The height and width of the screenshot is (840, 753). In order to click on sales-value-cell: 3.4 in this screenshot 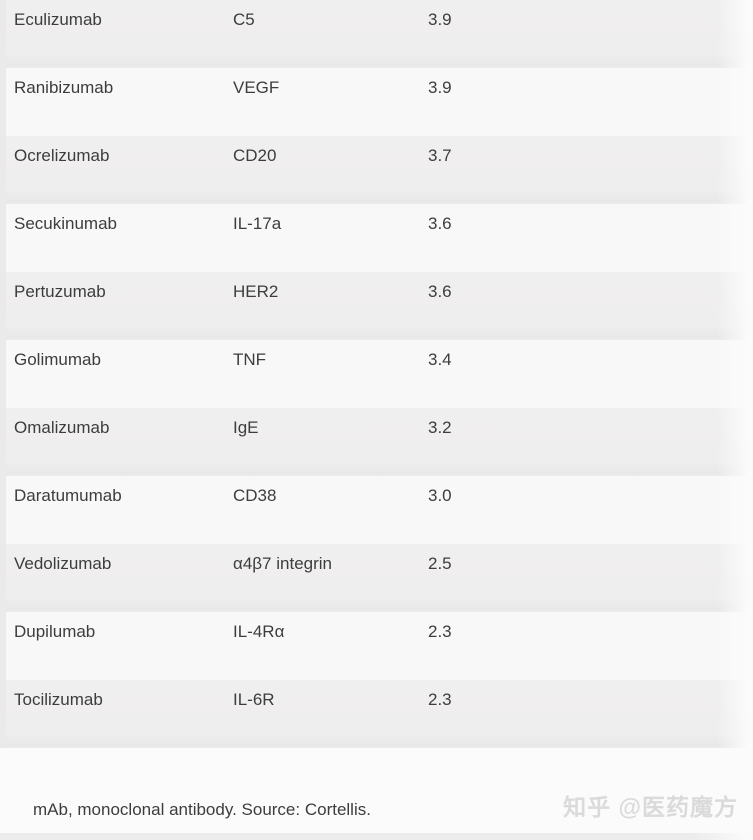, I will do `click(440, 359)`.